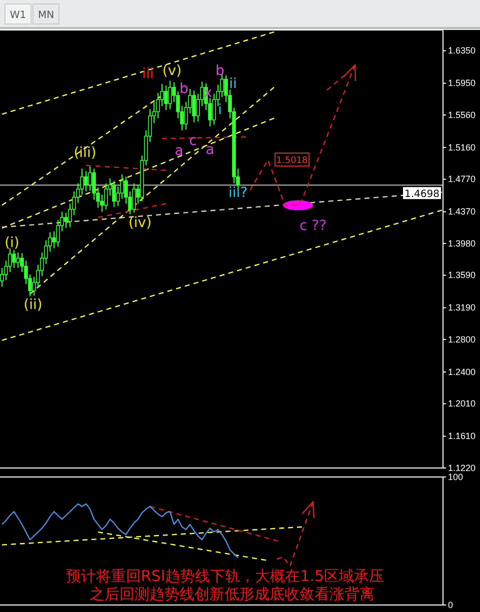 This screenshot has width=480, height=612. Describe the element at coordinates (462, 211) in the screenshot. I see `y-tick-label: 1.4370` at that location.